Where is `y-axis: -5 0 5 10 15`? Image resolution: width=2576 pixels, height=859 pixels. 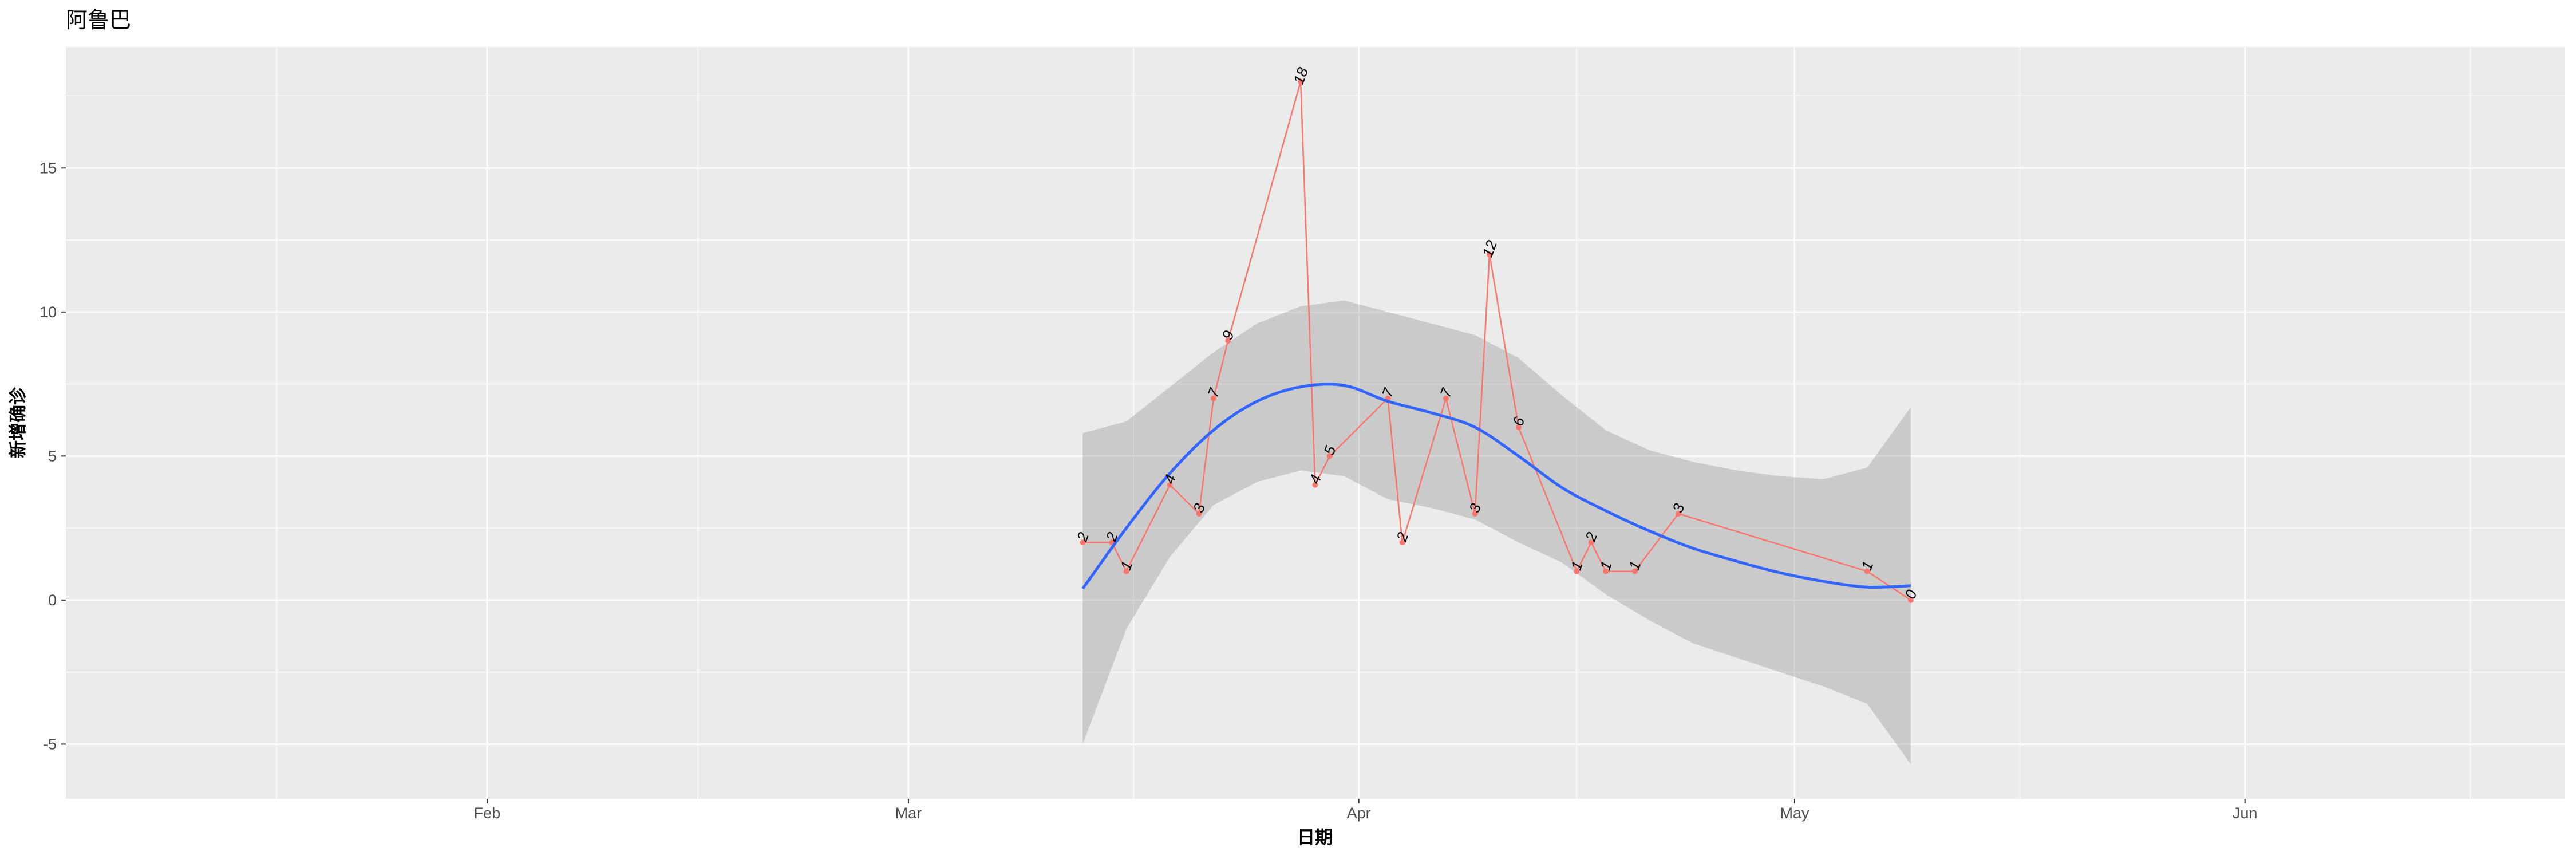
y-axis: -5 0 5 10 15 is located at coordinates (52, 455).